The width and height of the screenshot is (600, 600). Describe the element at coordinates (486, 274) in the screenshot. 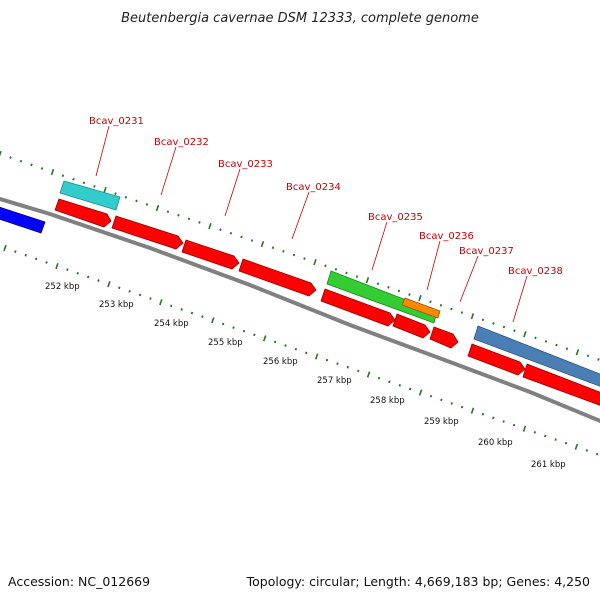

I see `gene-label-6: Bcav_0237` at that location.